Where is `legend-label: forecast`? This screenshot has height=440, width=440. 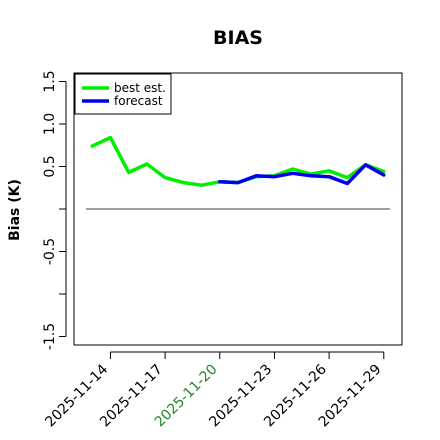 legend-label: forecast is located at coordinates (138, 101).